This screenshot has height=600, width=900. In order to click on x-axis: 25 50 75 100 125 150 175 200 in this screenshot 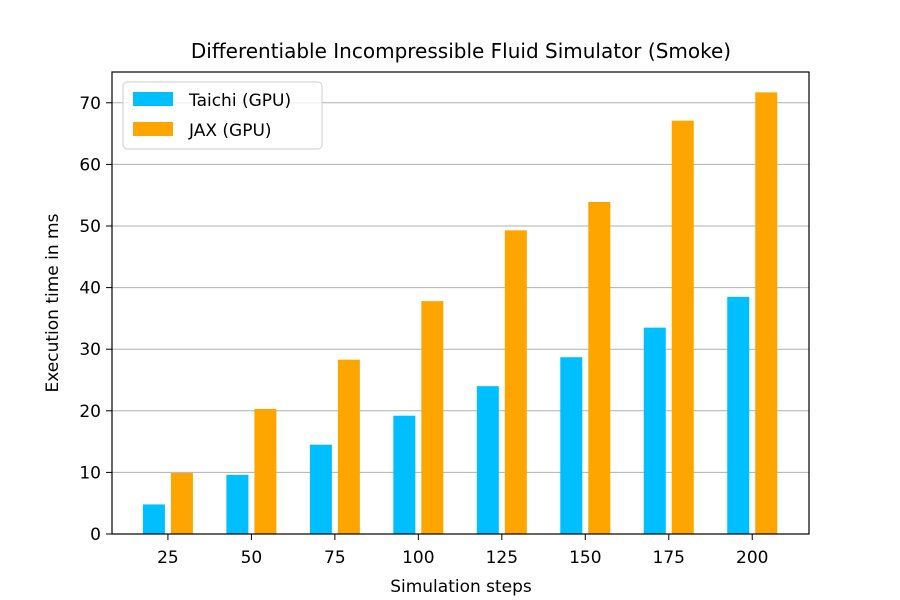, I will do `click(462, 551)`.